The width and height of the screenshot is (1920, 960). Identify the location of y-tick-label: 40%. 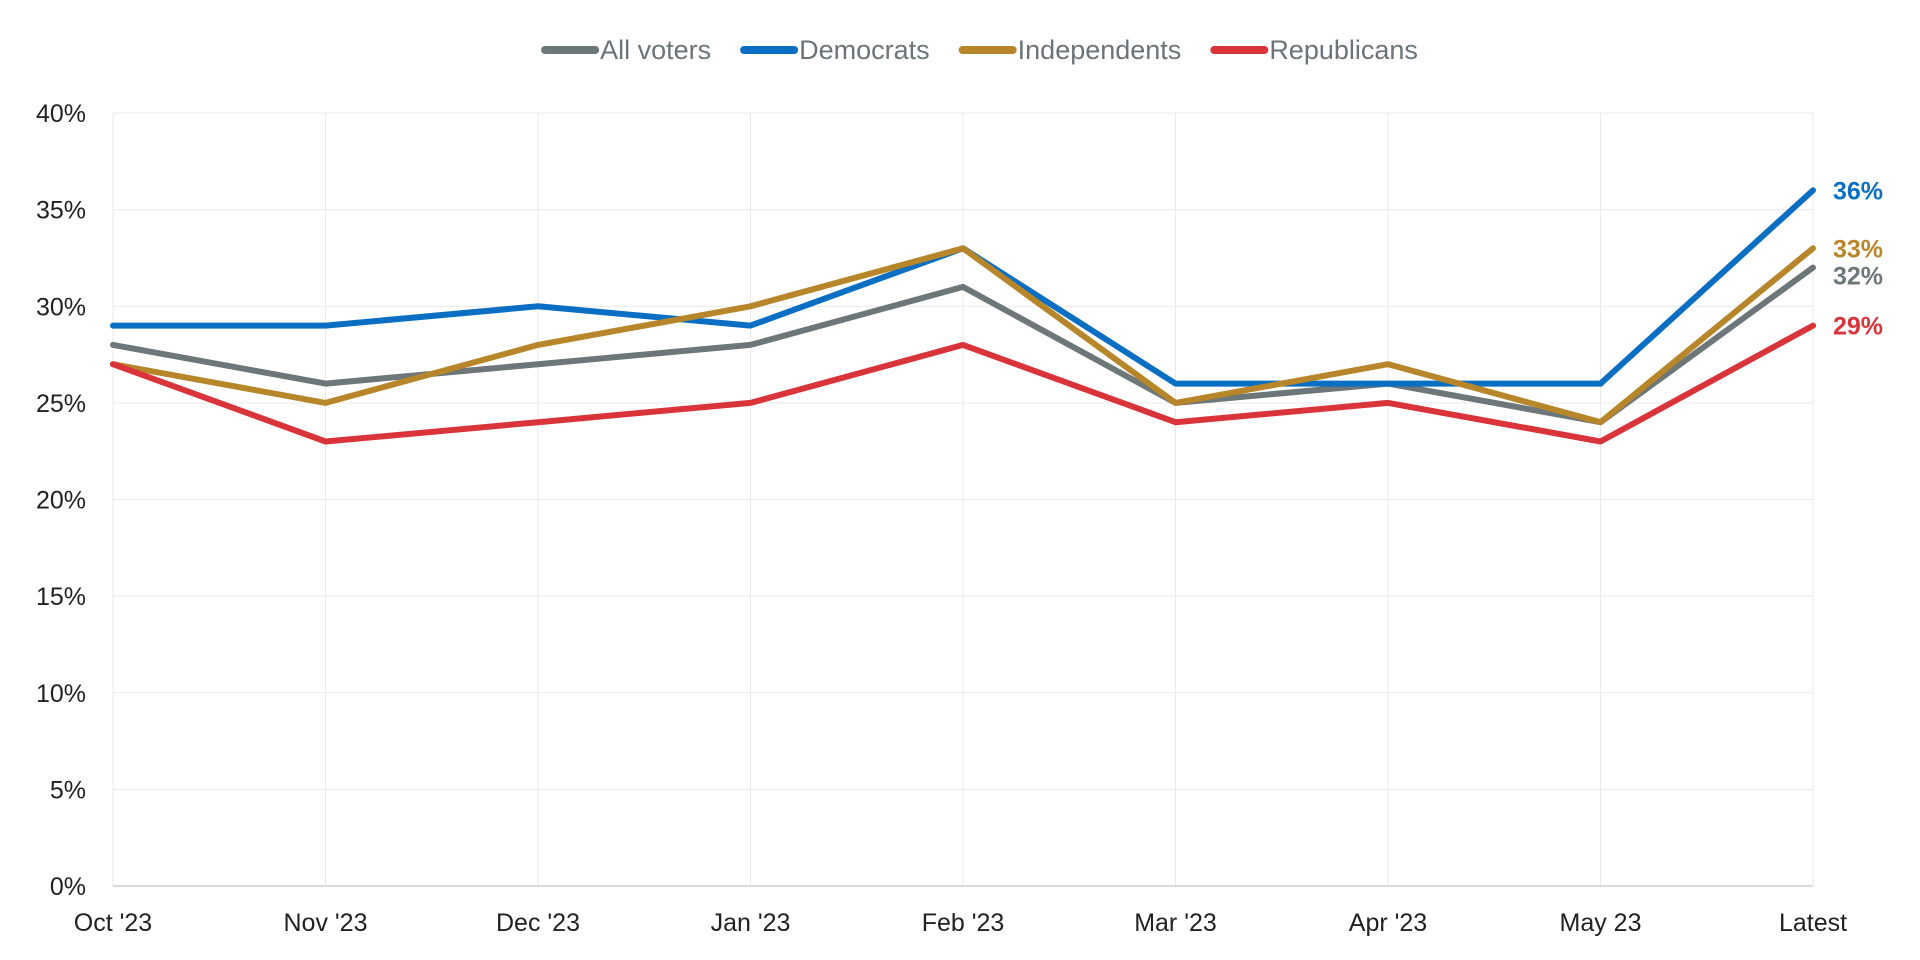
(61, 114).